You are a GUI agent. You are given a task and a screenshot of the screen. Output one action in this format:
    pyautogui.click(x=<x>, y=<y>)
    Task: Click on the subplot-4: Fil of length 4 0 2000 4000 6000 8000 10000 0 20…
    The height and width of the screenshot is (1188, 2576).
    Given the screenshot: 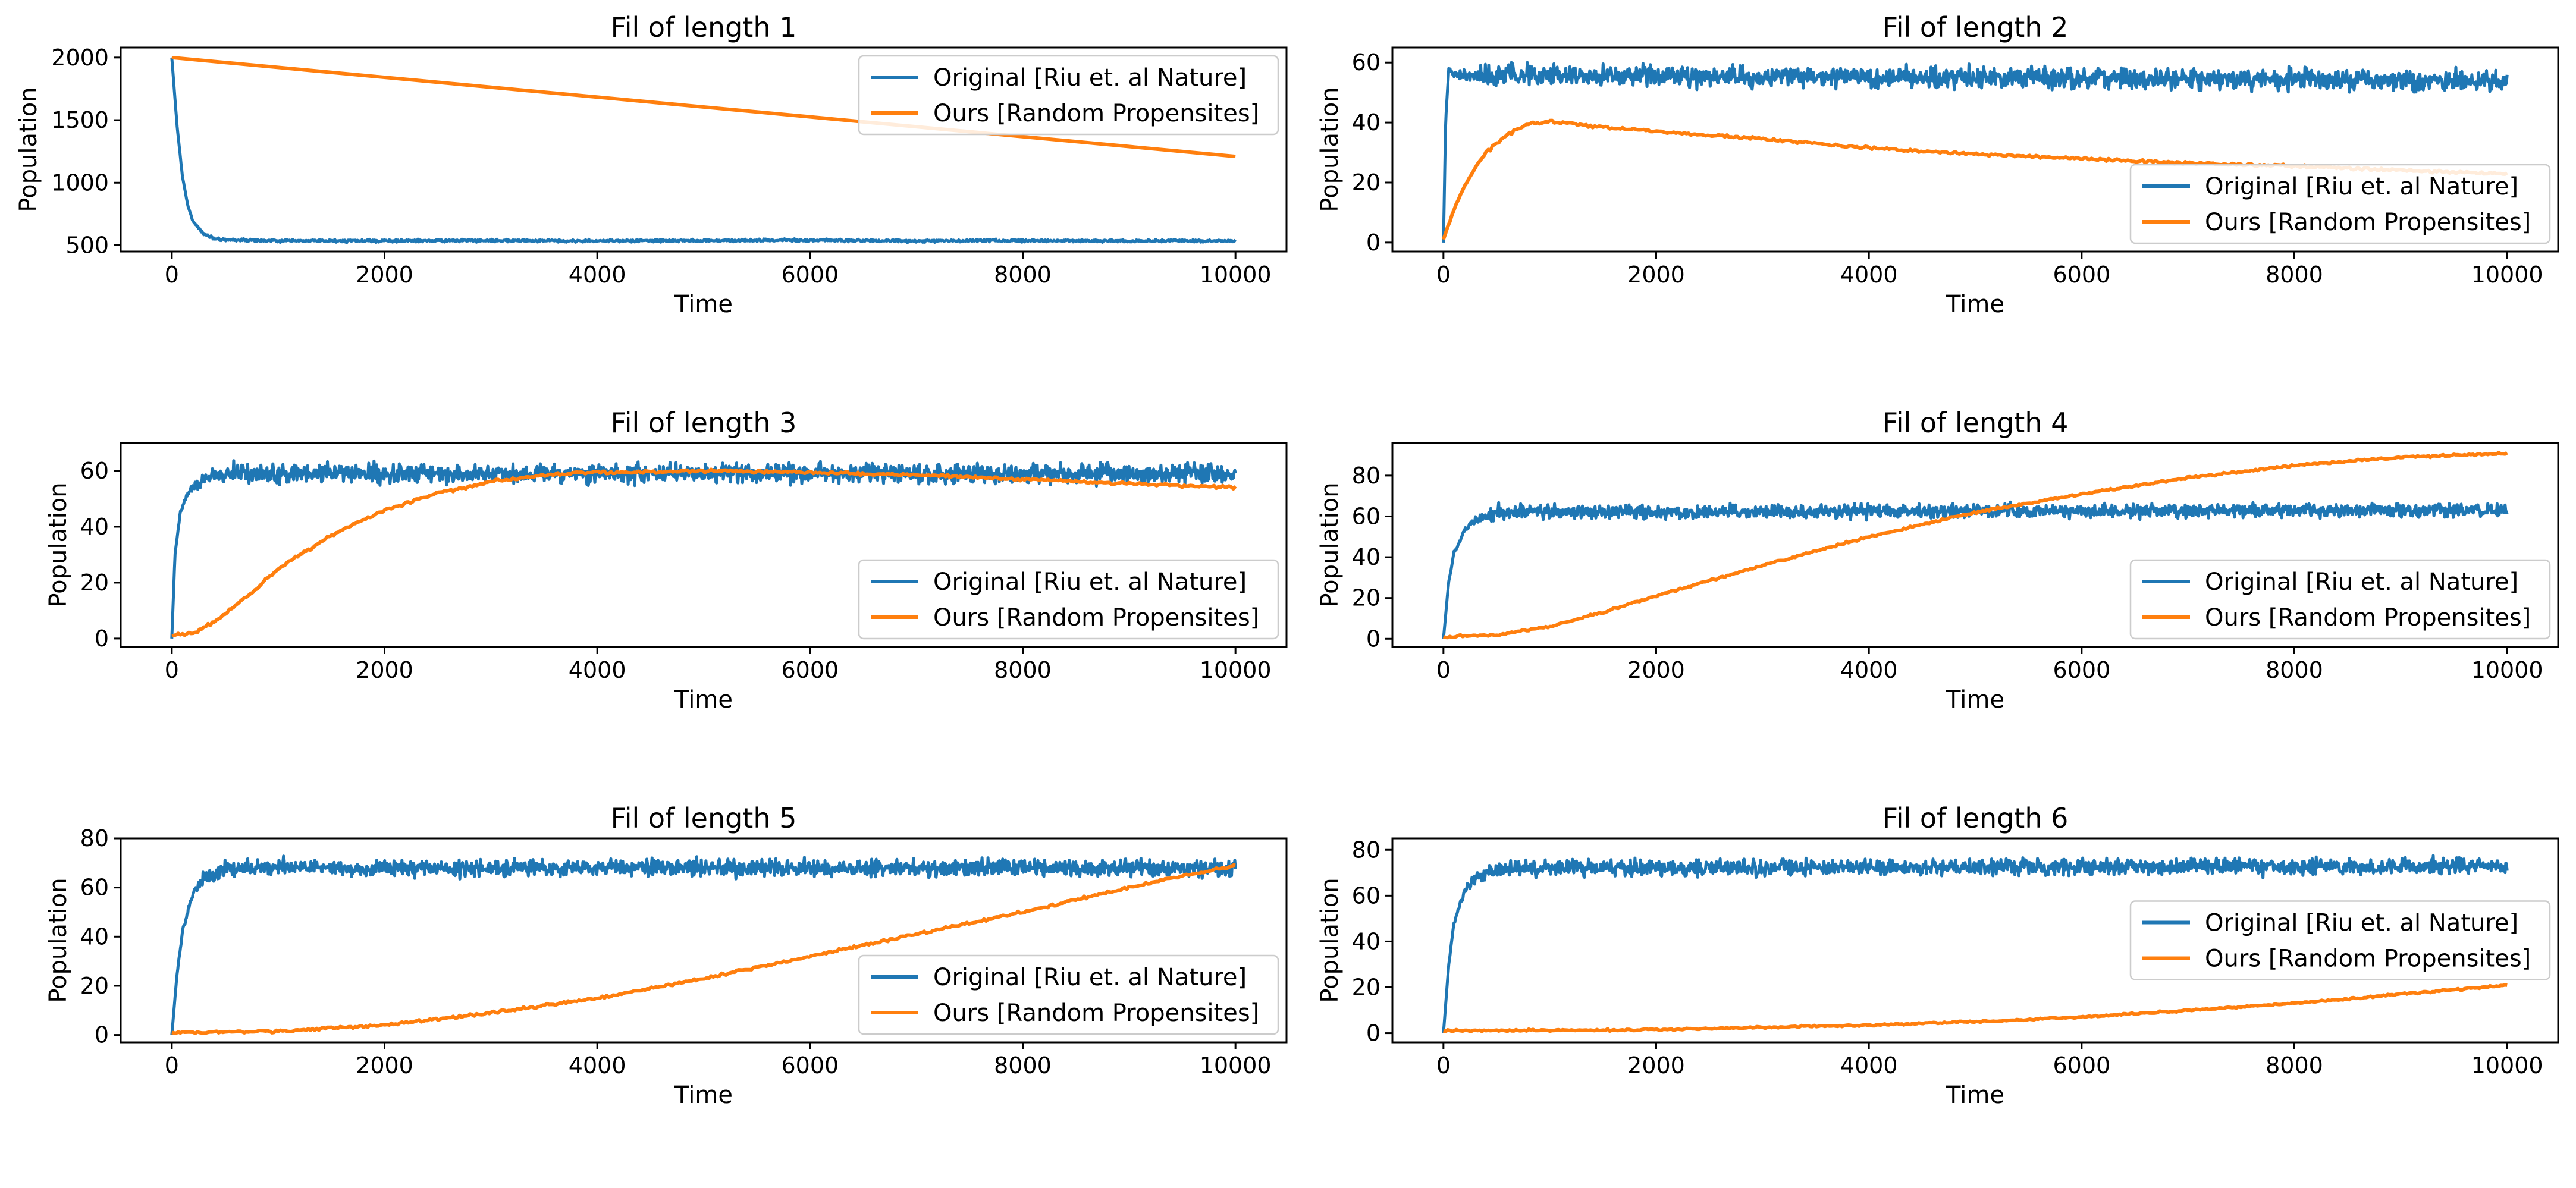 What is the action you would take?
    pyautogui.click(x=1937, y=561)
    